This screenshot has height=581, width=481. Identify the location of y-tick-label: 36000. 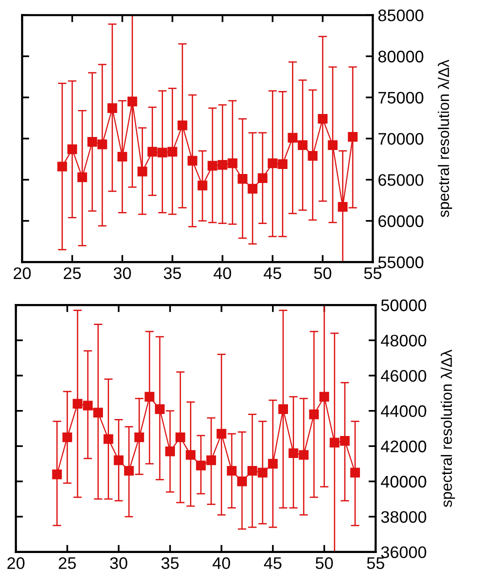
(403, 552).